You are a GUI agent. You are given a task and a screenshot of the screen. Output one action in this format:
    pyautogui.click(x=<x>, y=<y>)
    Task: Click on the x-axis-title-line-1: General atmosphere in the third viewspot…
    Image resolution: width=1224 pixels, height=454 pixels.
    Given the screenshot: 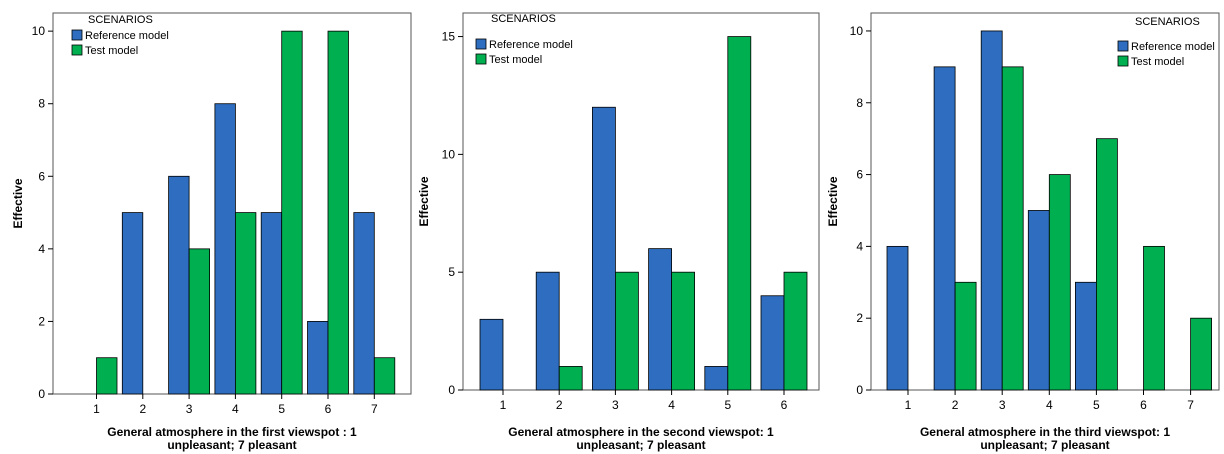 What is the action you would take?
    pyautogui.click(x=1045, y=432)
    